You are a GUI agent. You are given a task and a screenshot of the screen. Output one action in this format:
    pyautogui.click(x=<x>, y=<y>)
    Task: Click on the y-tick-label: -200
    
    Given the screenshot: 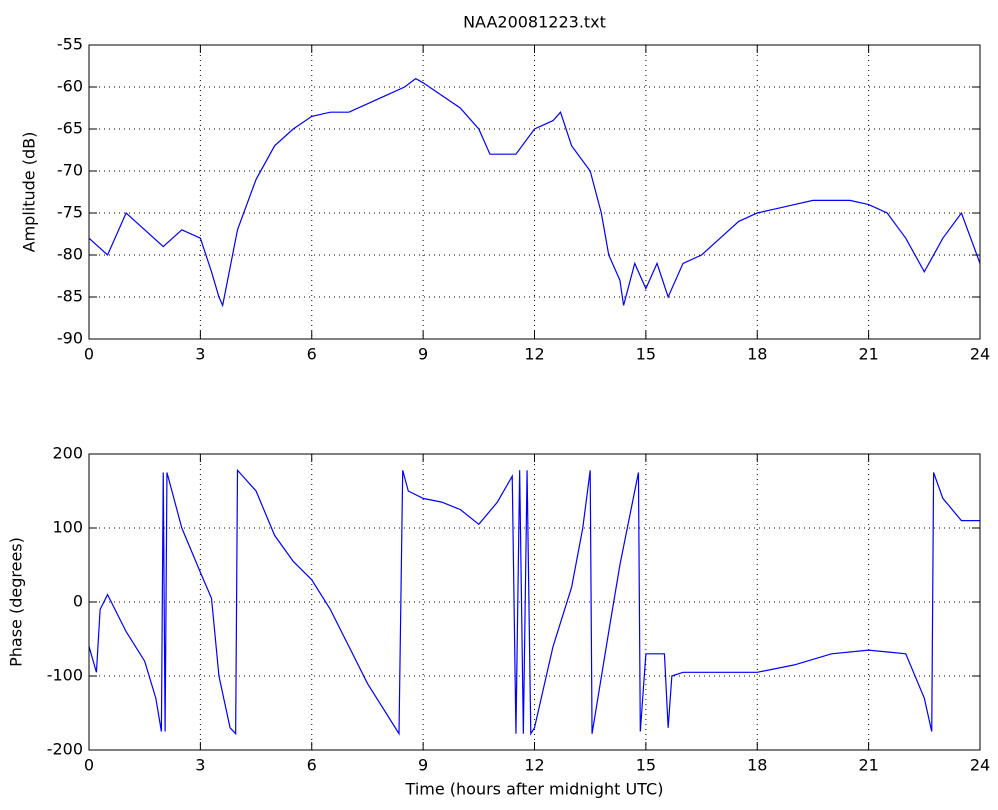 What is the action you would take?
    pyautogui.click(x=65, y=749)
    